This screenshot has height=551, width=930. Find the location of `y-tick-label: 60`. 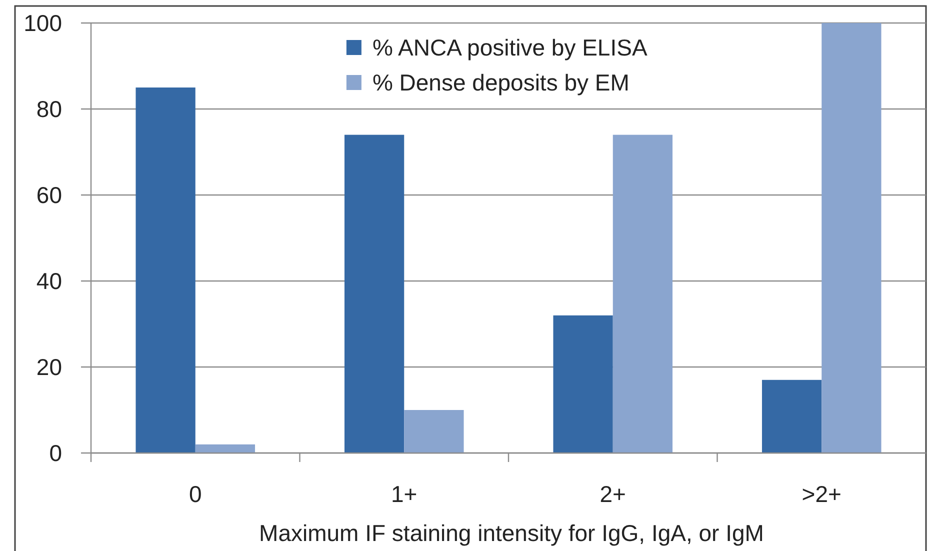

y-tick-label: 60 is located at coordinates (49, 195).